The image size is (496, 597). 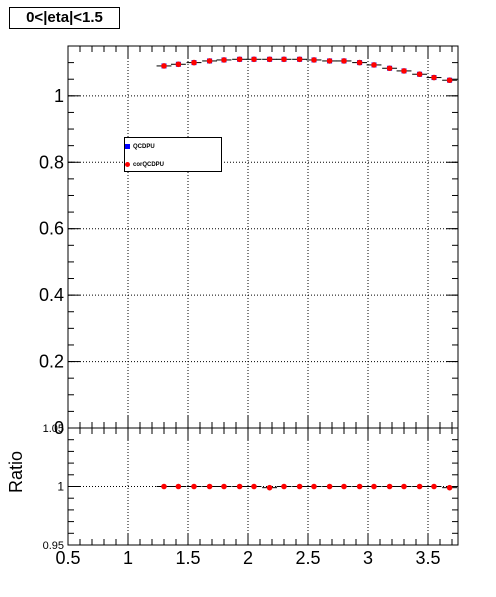 I want to click on plot-title: 0<|eta|<1.5, so click(x=64, y=18).